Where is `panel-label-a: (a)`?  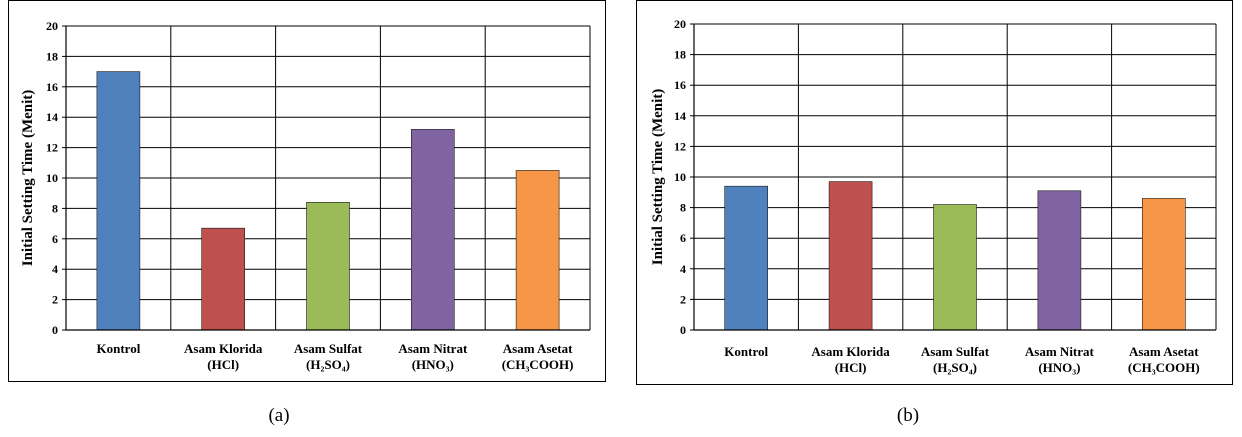
panel-label-a: (a) is located at coordinates (279, 415).